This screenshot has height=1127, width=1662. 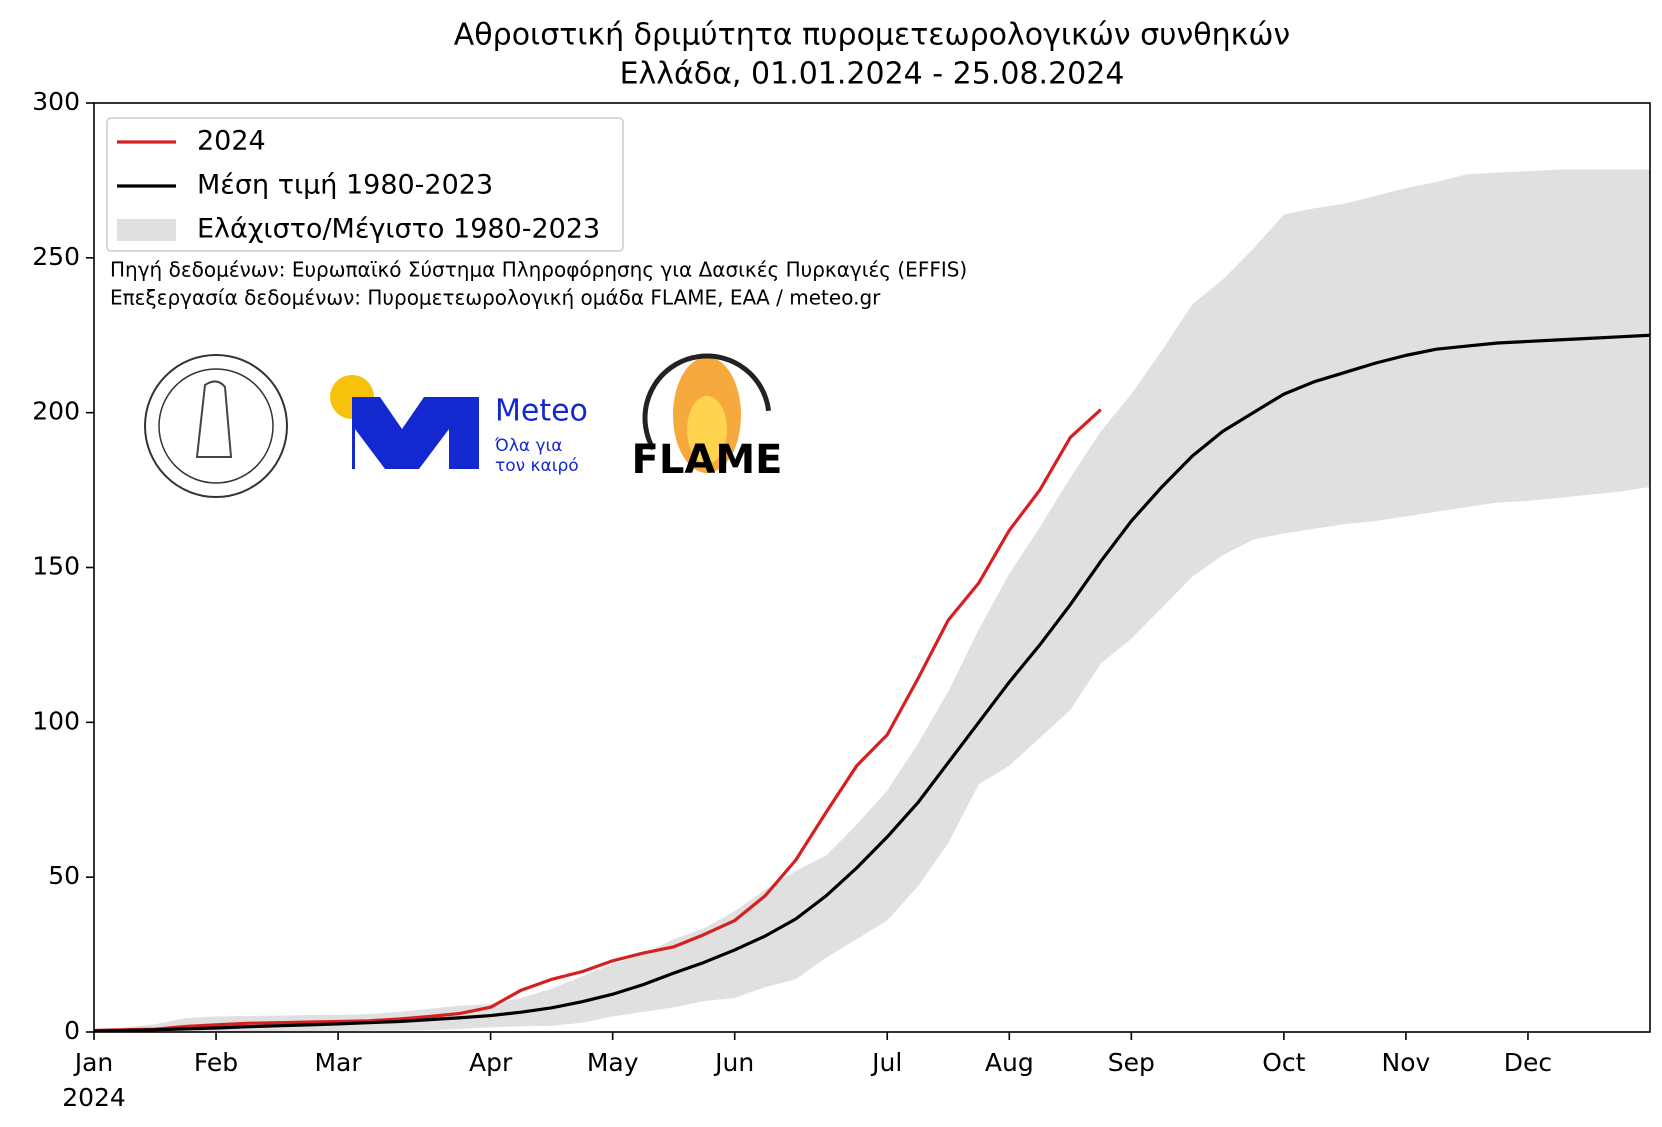 I want to click on x-tick-label: Nov, so click(x=1406, y=1062).